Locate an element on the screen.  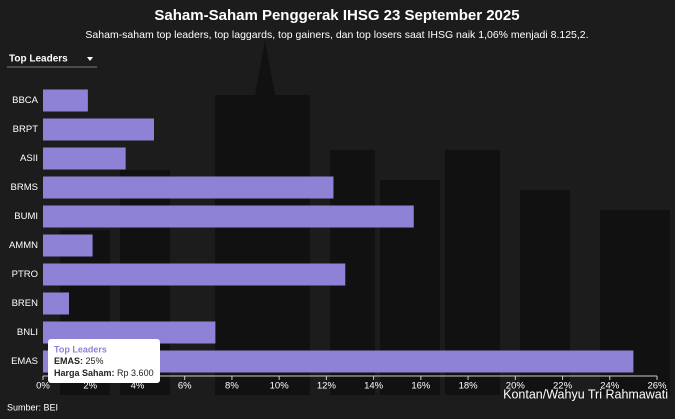
x-tick-label: 22% is located at coordinates (563, 386).